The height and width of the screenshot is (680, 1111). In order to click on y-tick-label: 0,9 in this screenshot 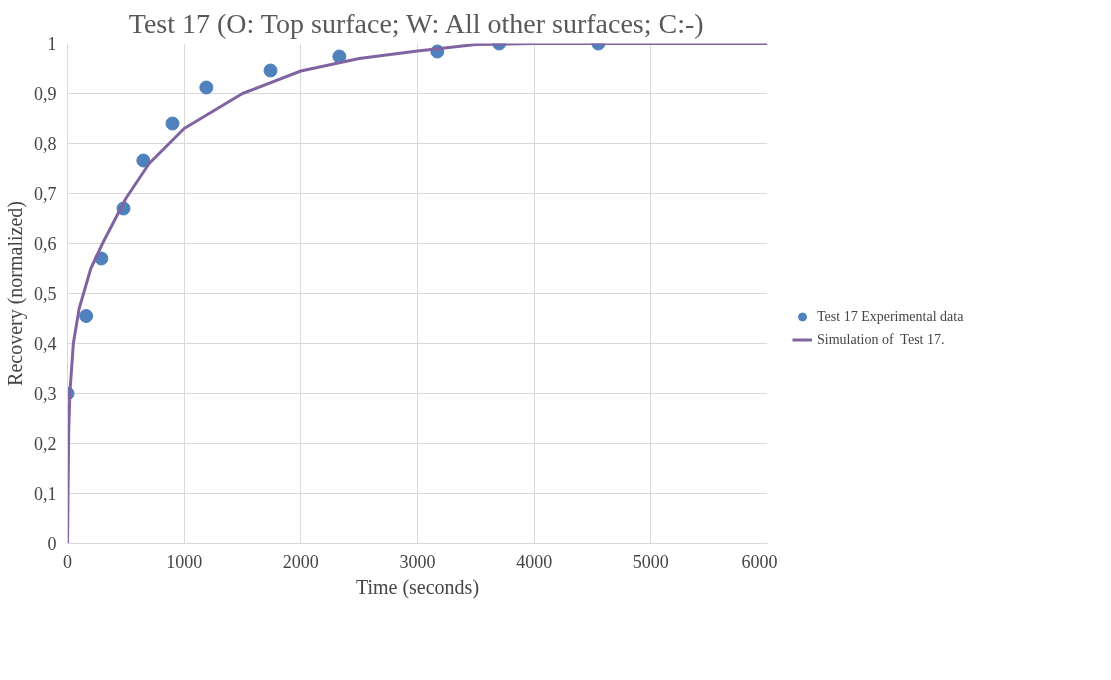, I will do `click(45, 94)`.